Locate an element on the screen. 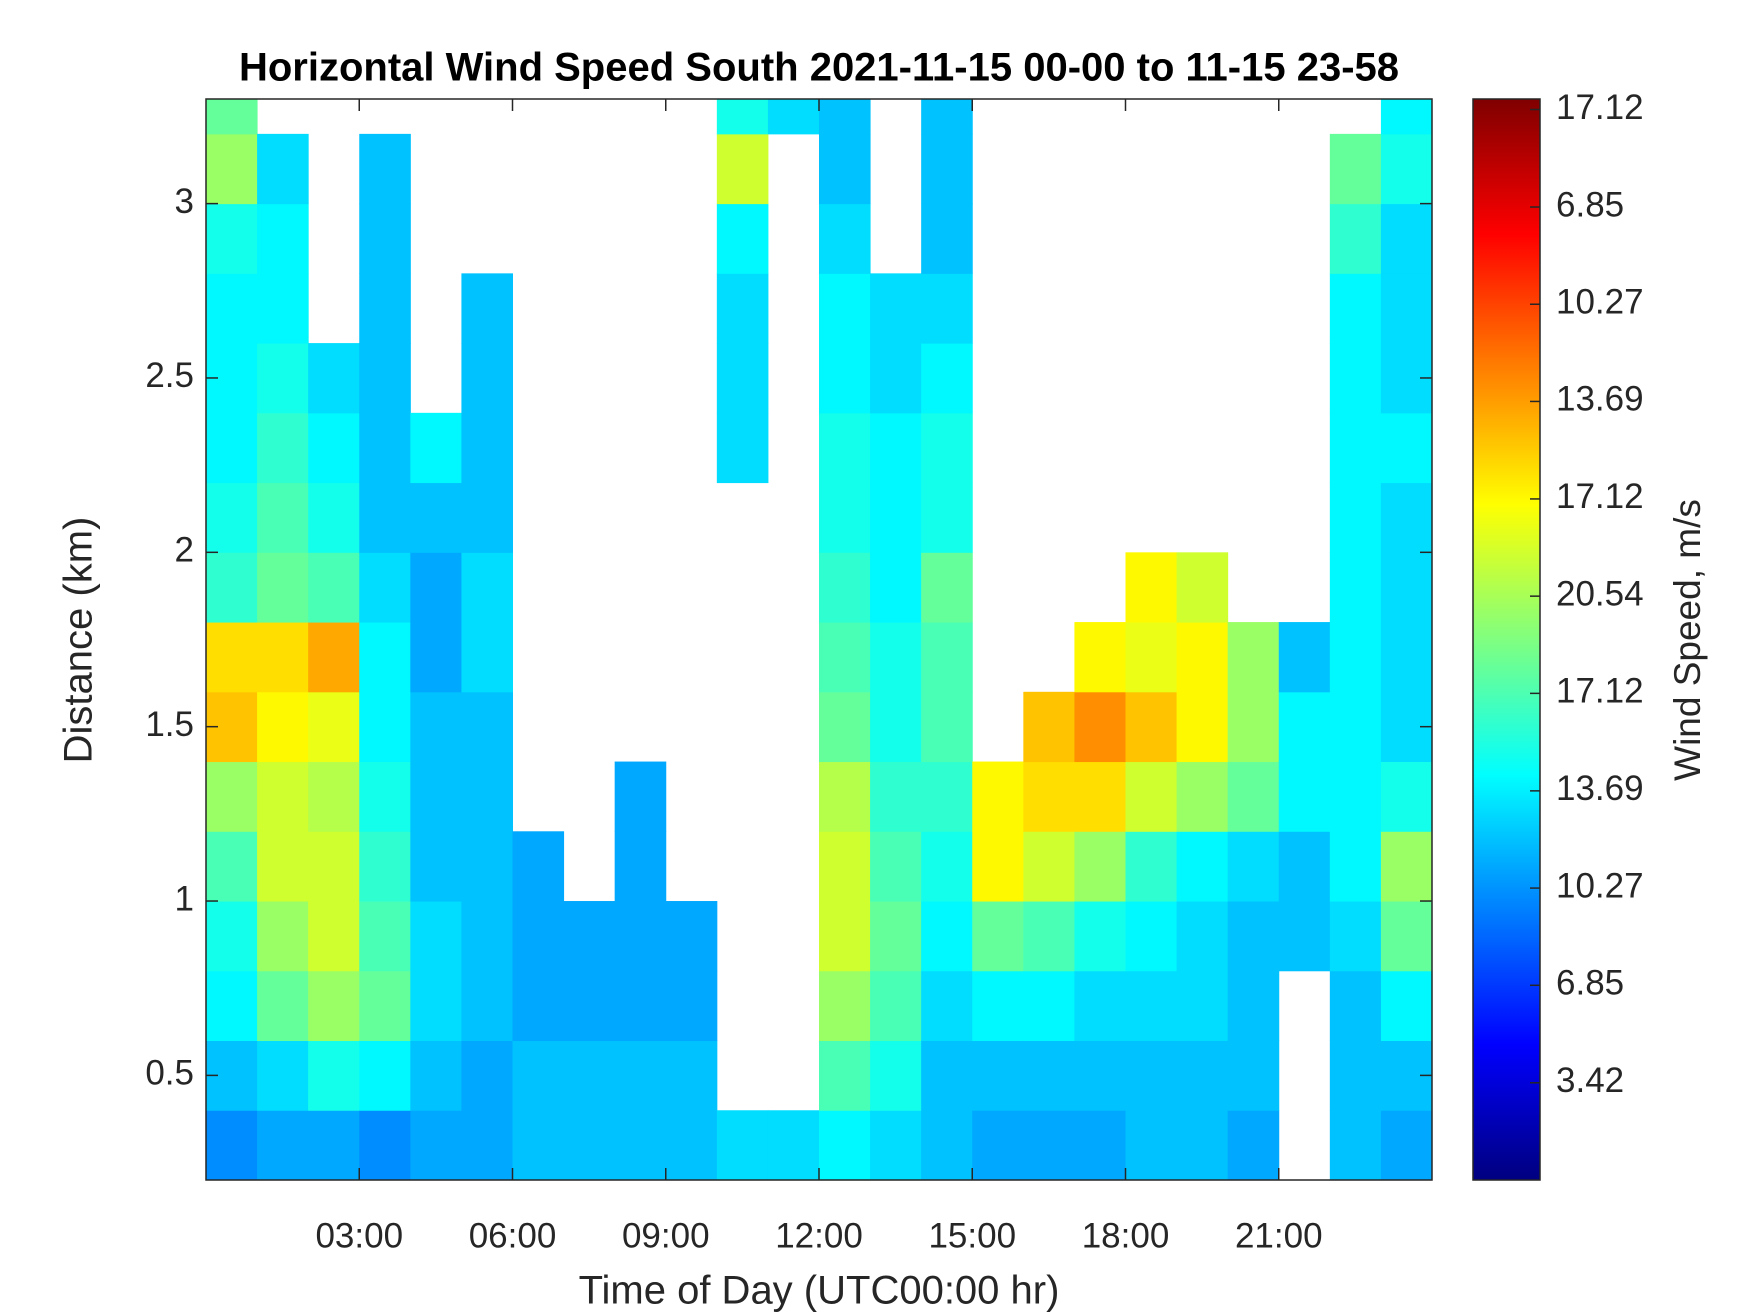 The image size is (1750, 1313). x-tick-label: 03:00 is located at coordinates (359, 1235).